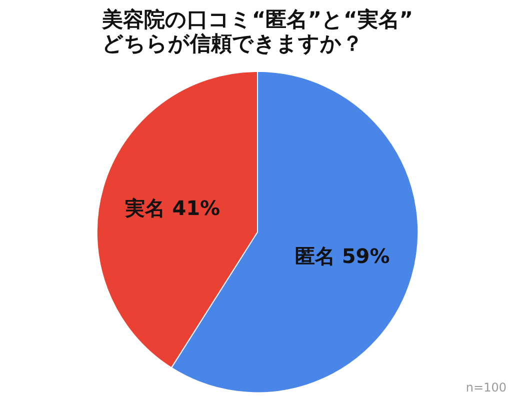  Describe the element at coordinates (342, 256) in the screenshot. I see `slice-label: 匿名 59%` at that location.